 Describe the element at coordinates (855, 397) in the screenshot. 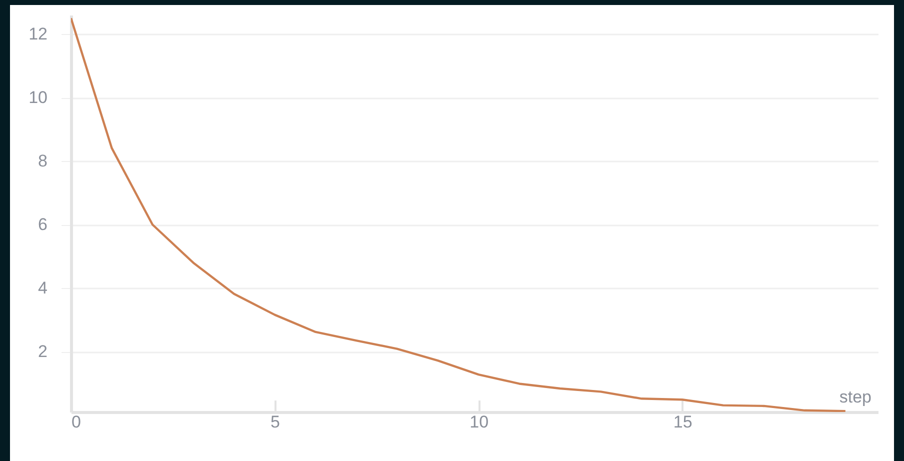

I see `x-axis-title: step` at that location.